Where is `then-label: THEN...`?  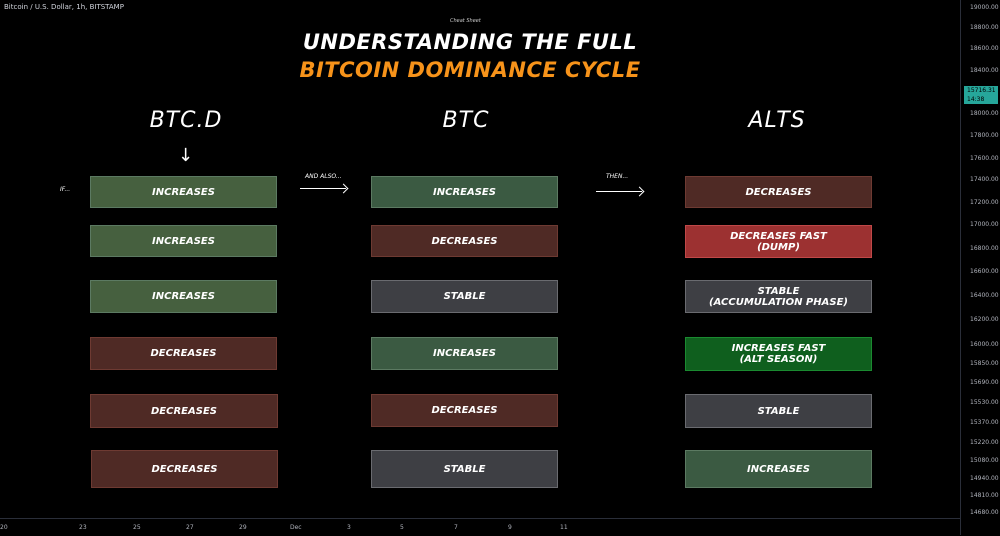
then-label: THEN... is located at coordinates (617, 176).